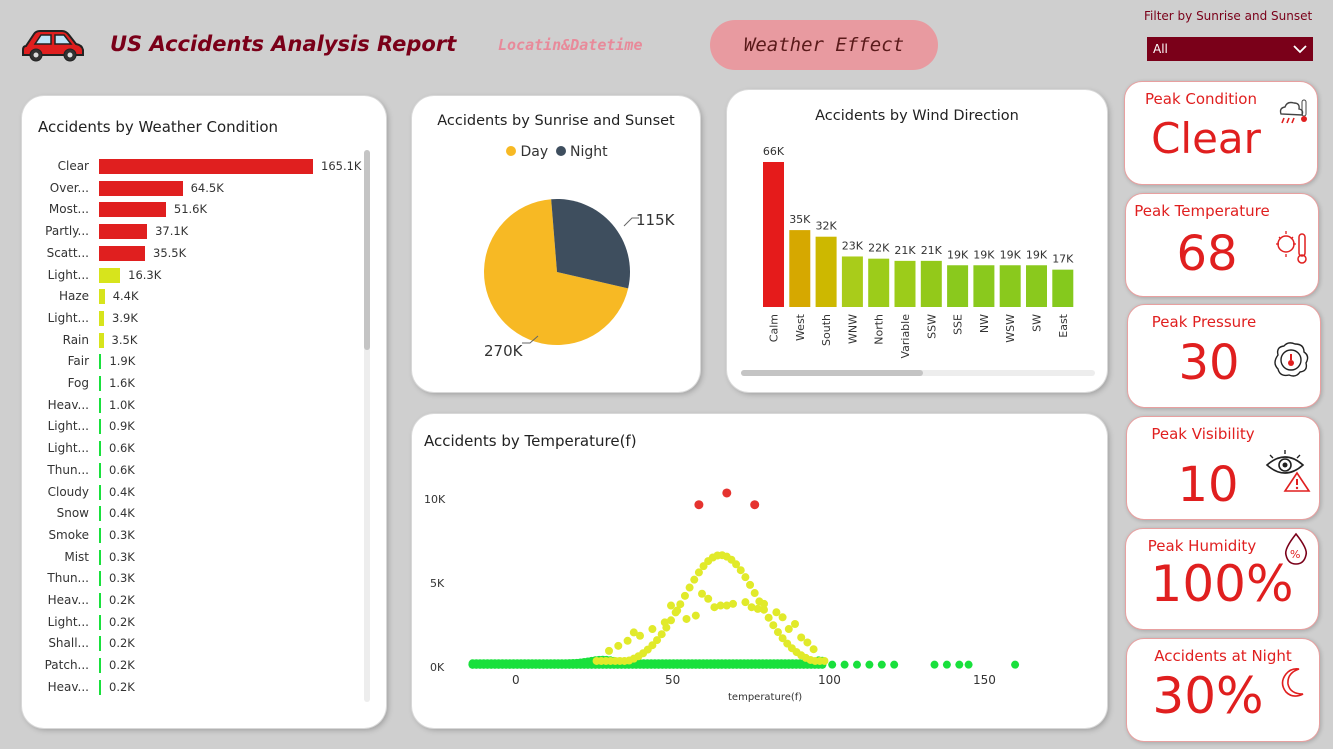 The height and width of the screenshot is (749, 1333). I want to click on kpi-peak-humidity: Peak Humidity 100% %, so click(1222, 579).